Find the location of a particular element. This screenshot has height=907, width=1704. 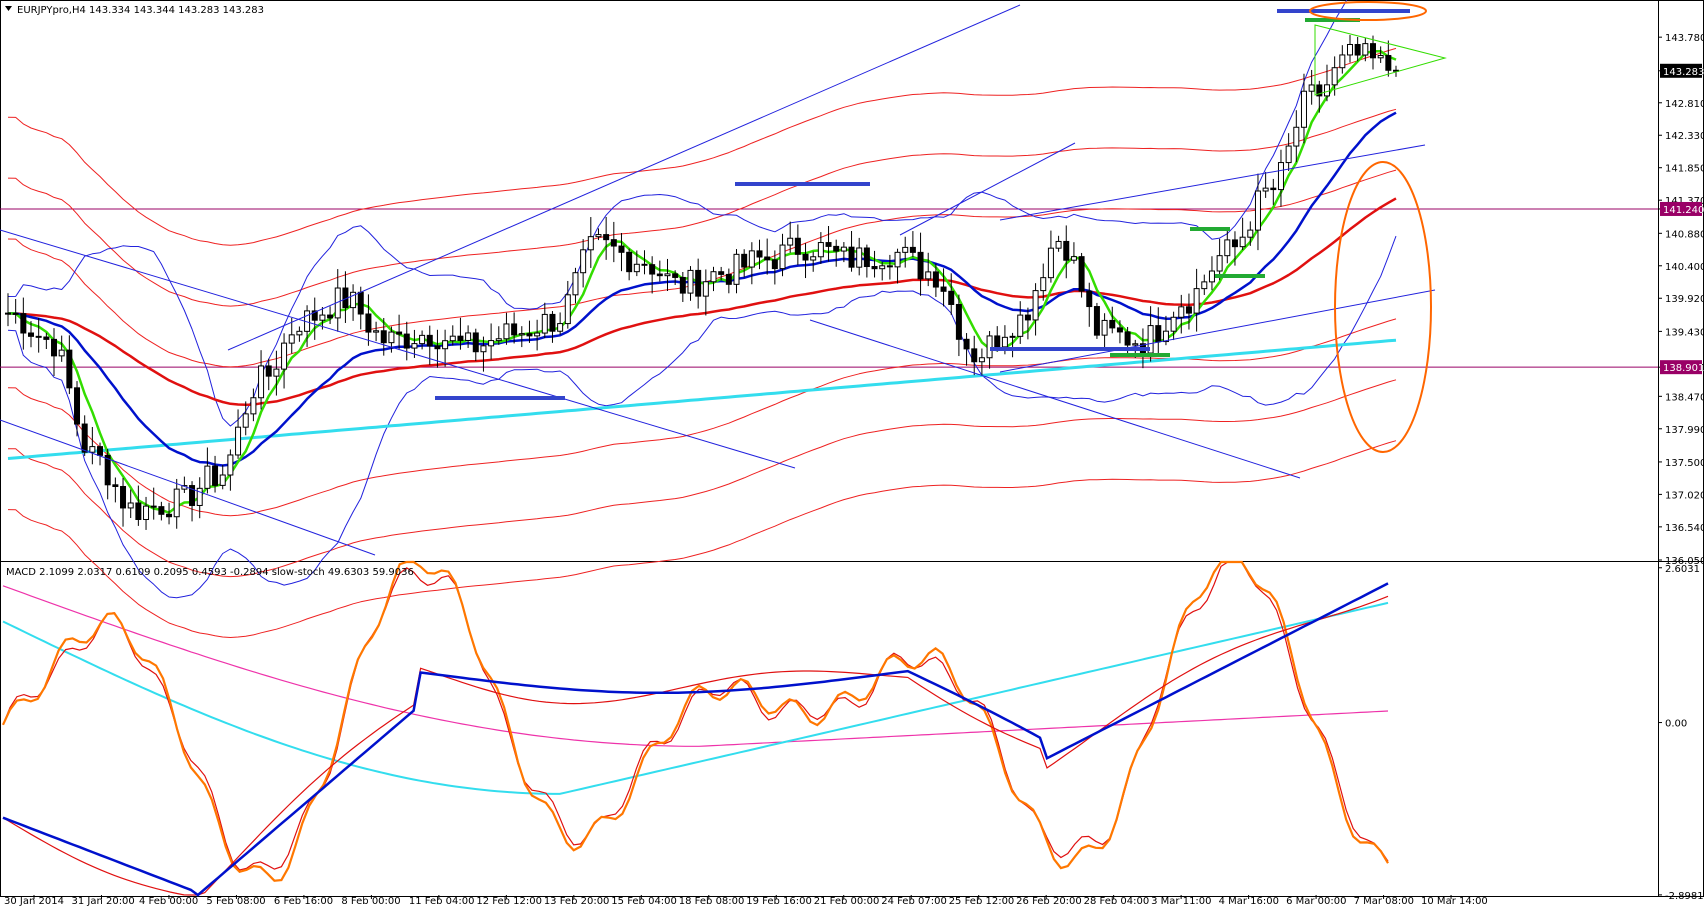

time-tick-label: 15 Feb 04:00 is located at coordinates (644, 901).